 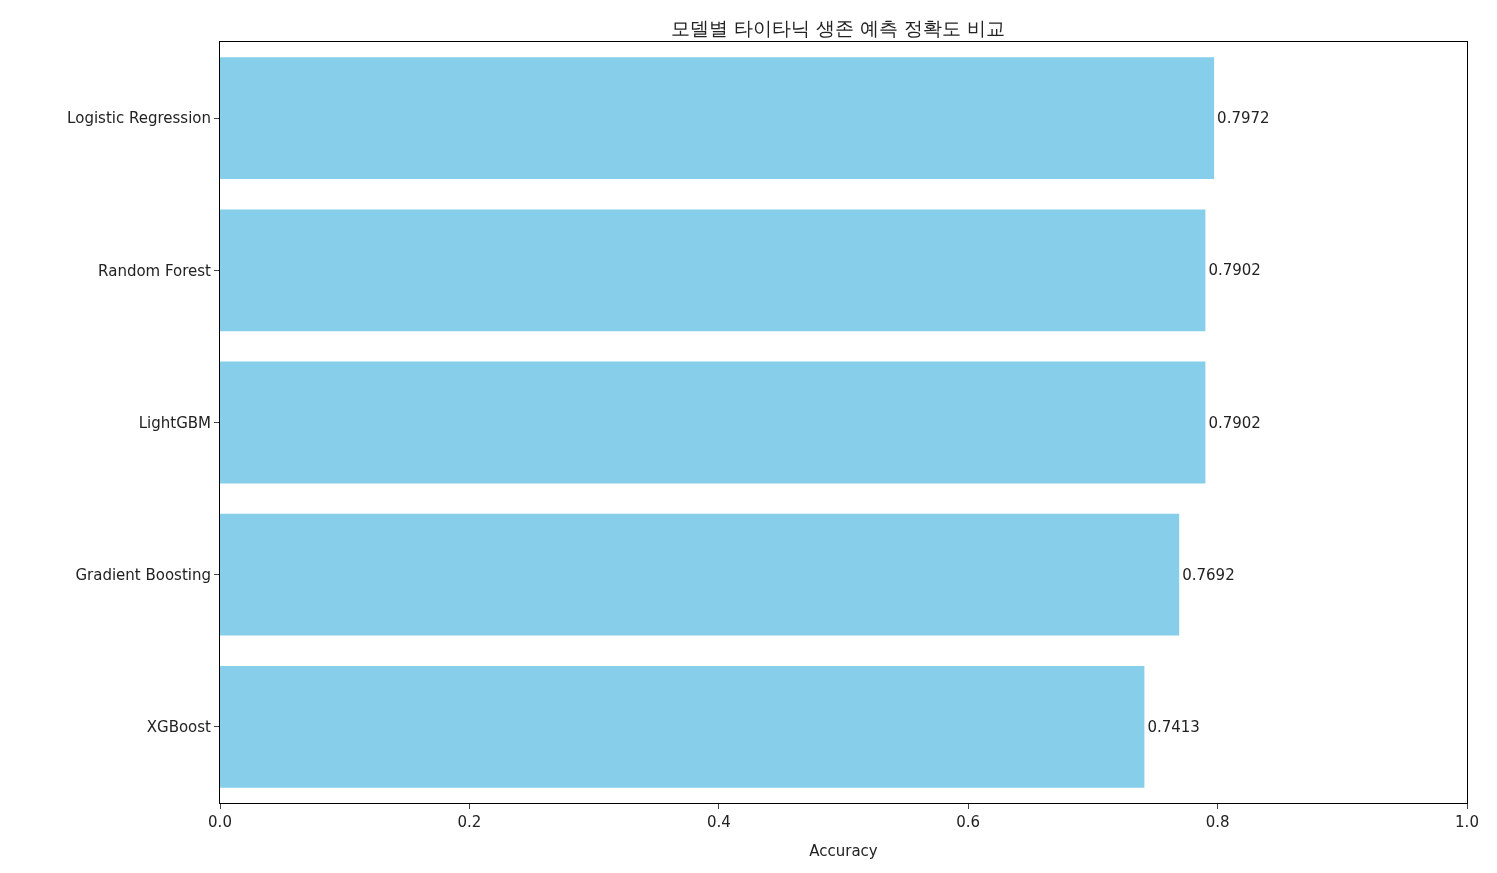 I want to click on data-label: 0.7413, so click(x=1173, y=726).